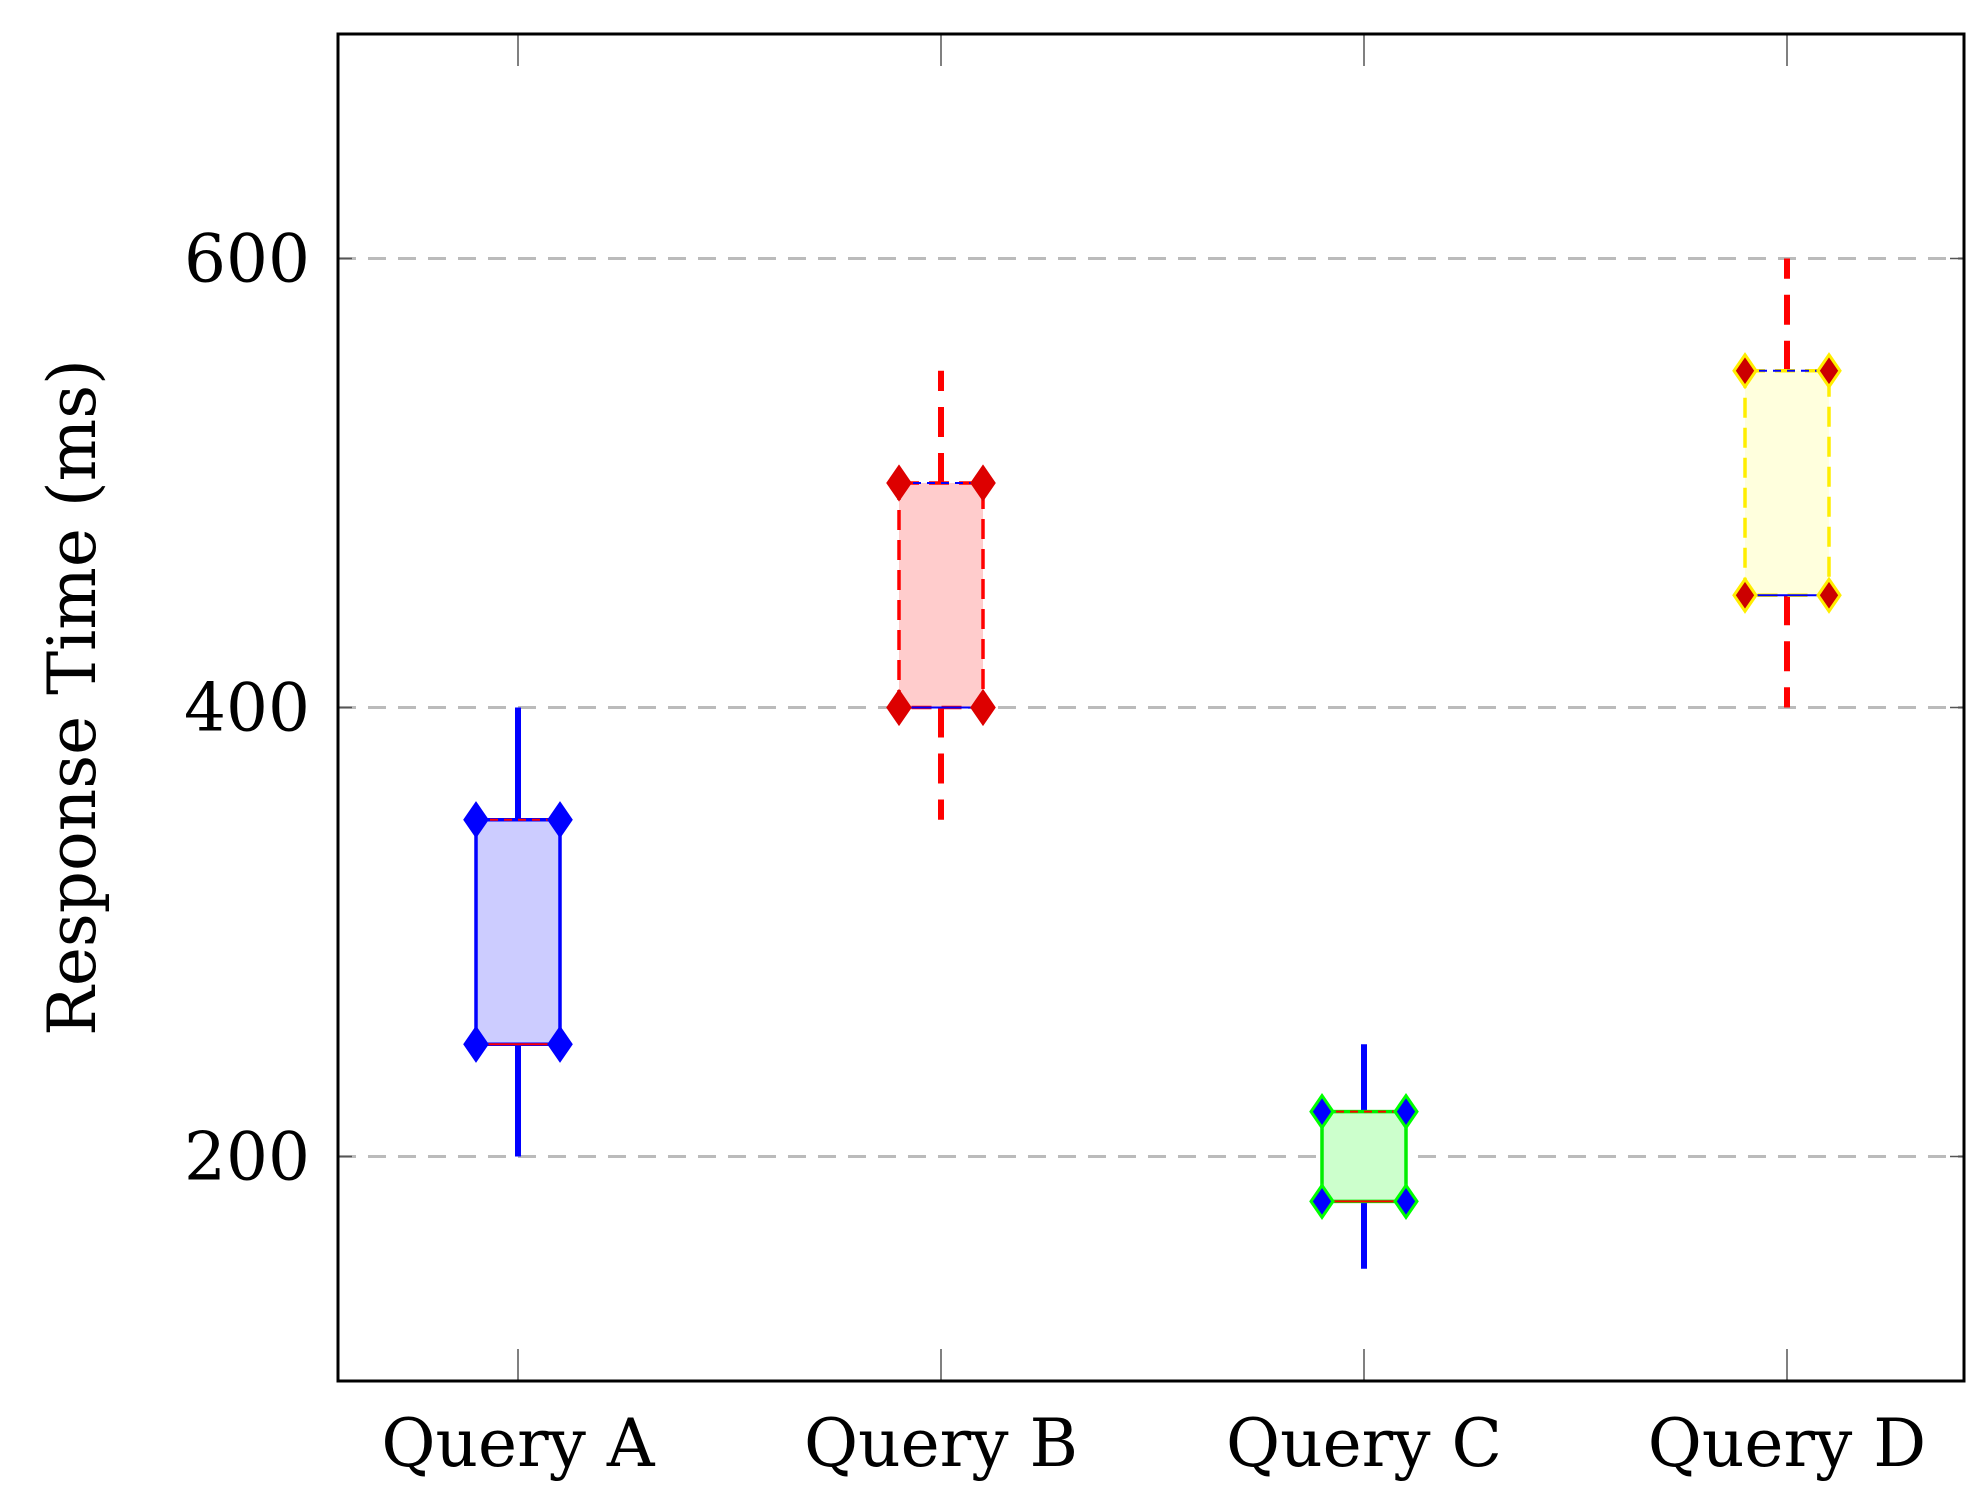 Image resolution: width=1986 pixels, height=1506 pixels. What do you see at coordinates (1364, 1443) in the screenshot?
I see `xtick-label-2: Query C` at bounding box center [1364, 1443].